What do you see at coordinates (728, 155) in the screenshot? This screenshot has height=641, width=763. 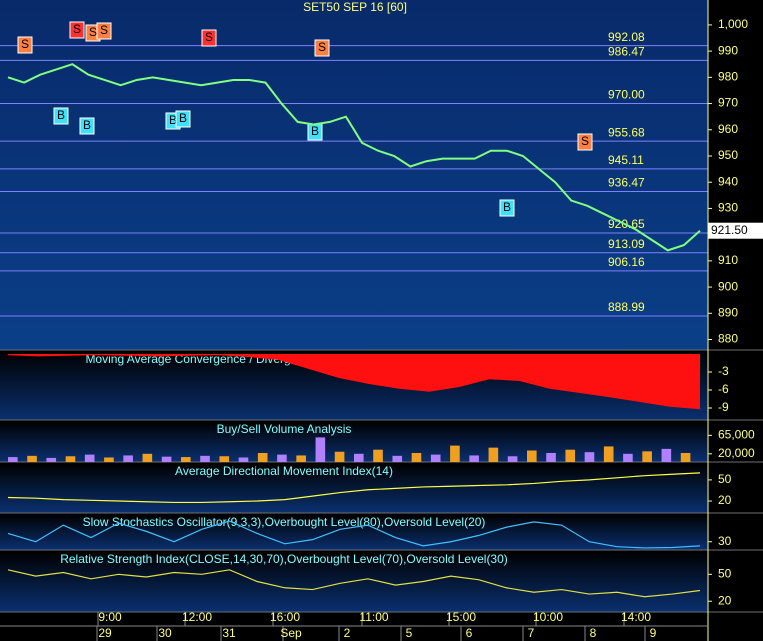 I see `y-tick-label: 950` at bounding box center [728, 155].